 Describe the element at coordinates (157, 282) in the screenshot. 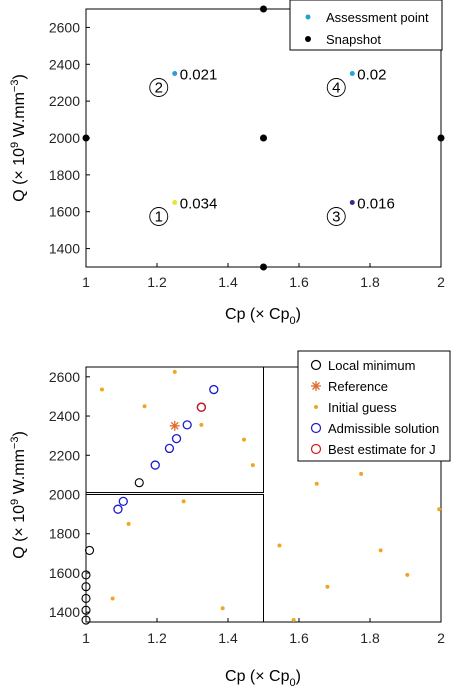

I see `top-x-tick-label: 1.2` at that location.